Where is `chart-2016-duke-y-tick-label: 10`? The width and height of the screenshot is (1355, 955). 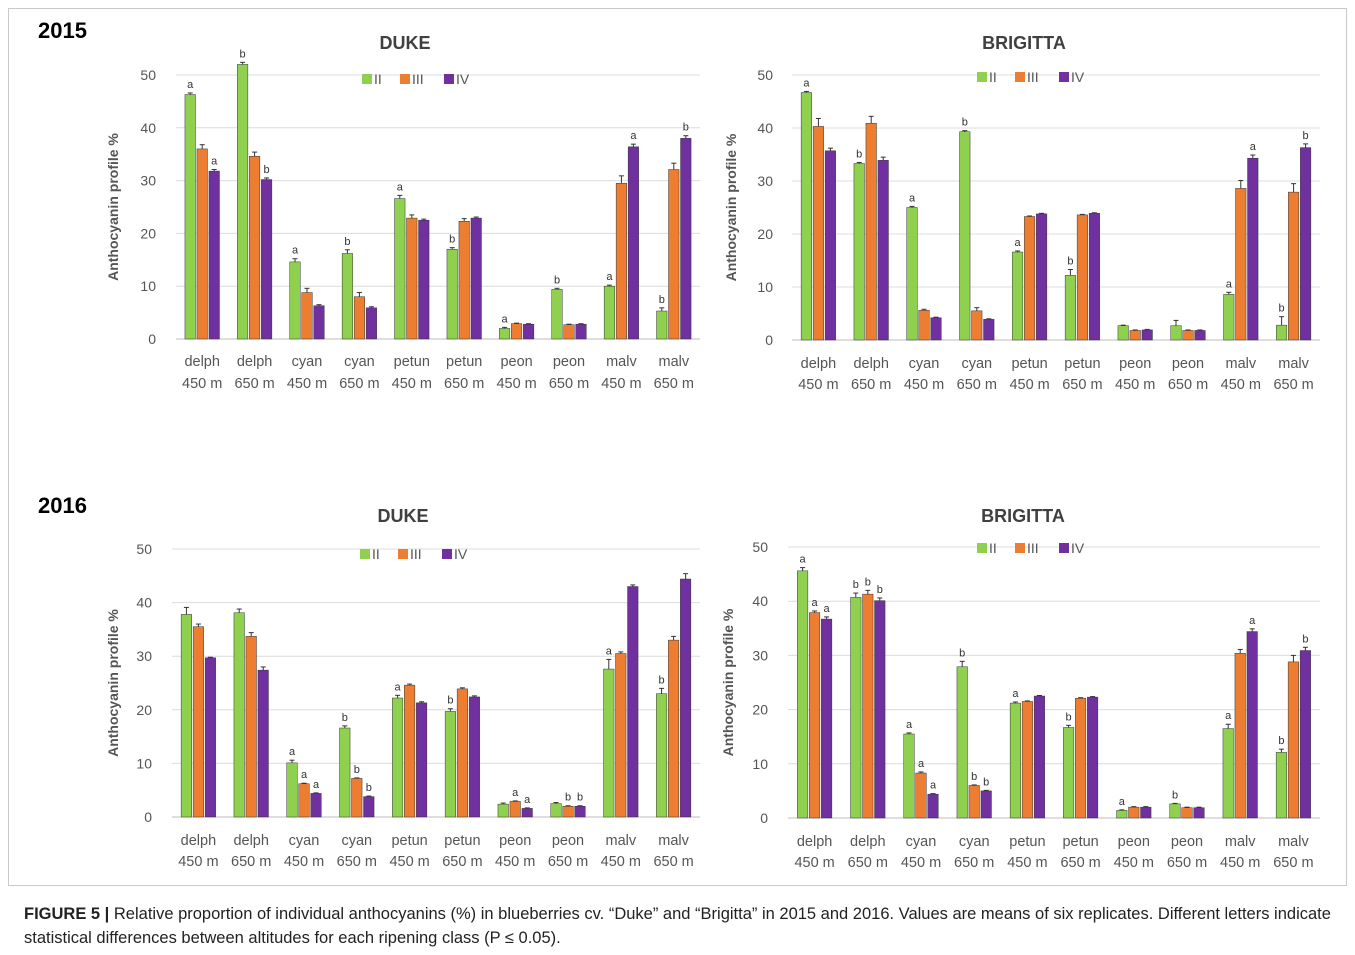
chart-2016-duke-y-tick-label: 10 is located at coordinates (144, 763).